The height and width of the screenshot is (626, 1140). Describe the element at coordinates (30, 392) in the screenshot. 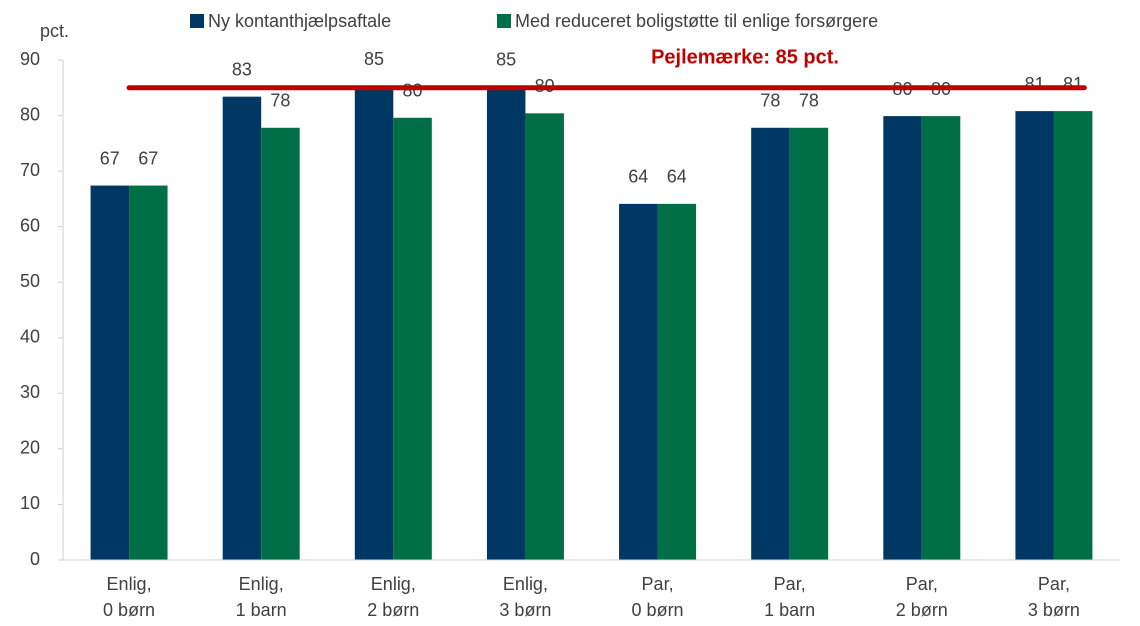

I see `y-tick-label: 30` at that location.